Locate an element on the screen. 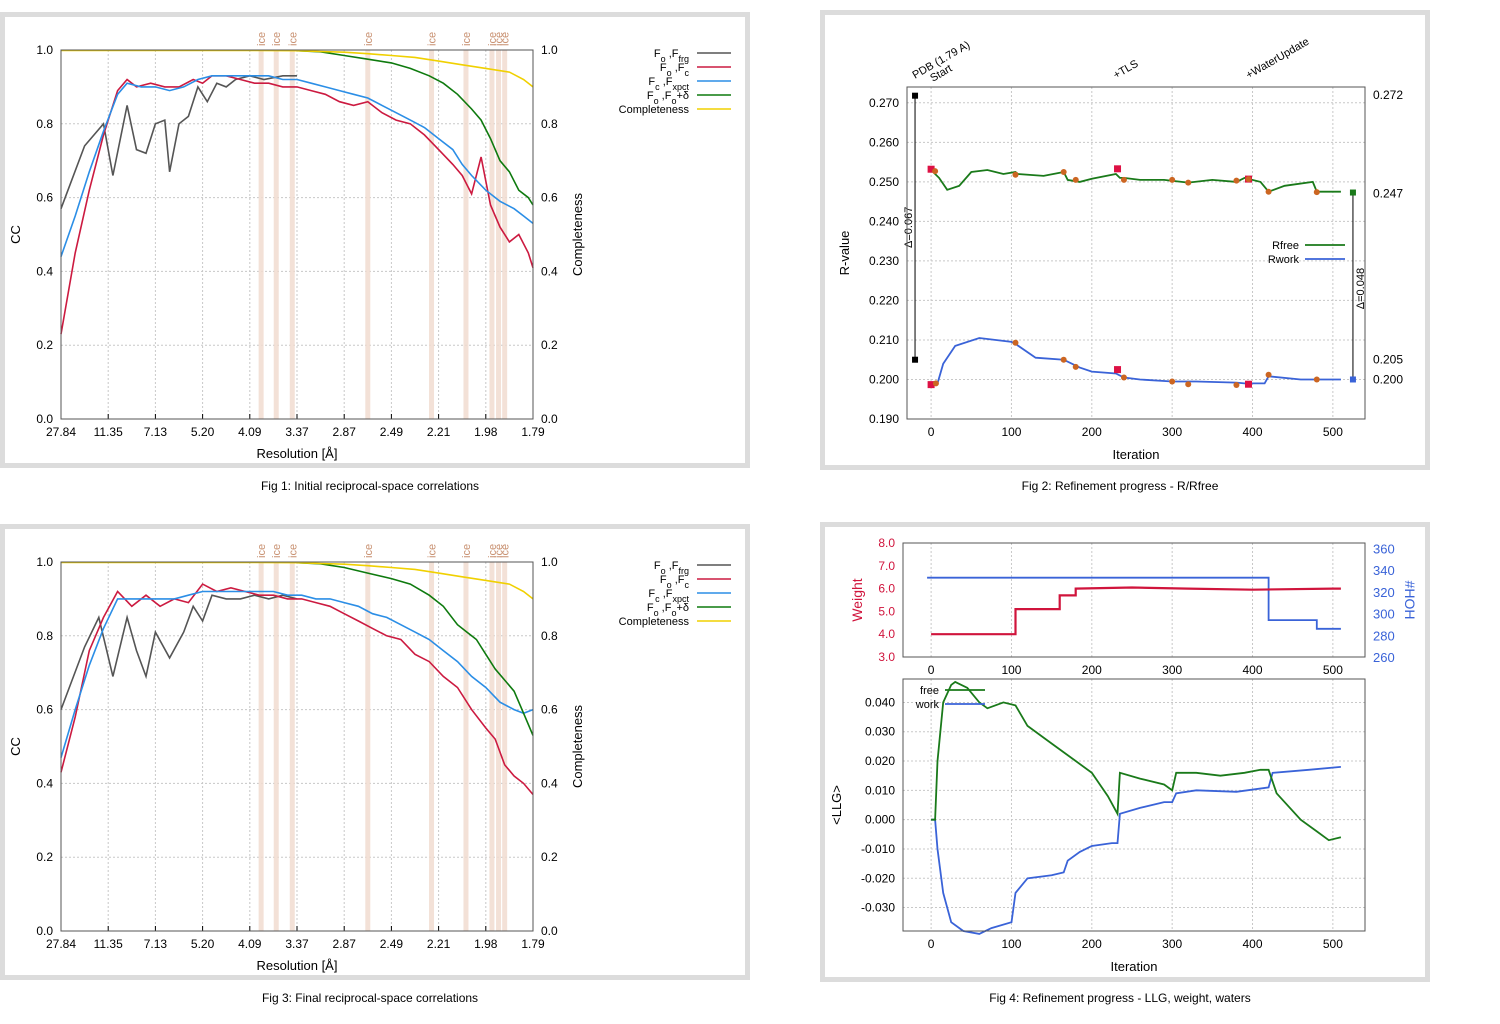  y2-tick-label: 0.0 is located at coordinates (549, 931).